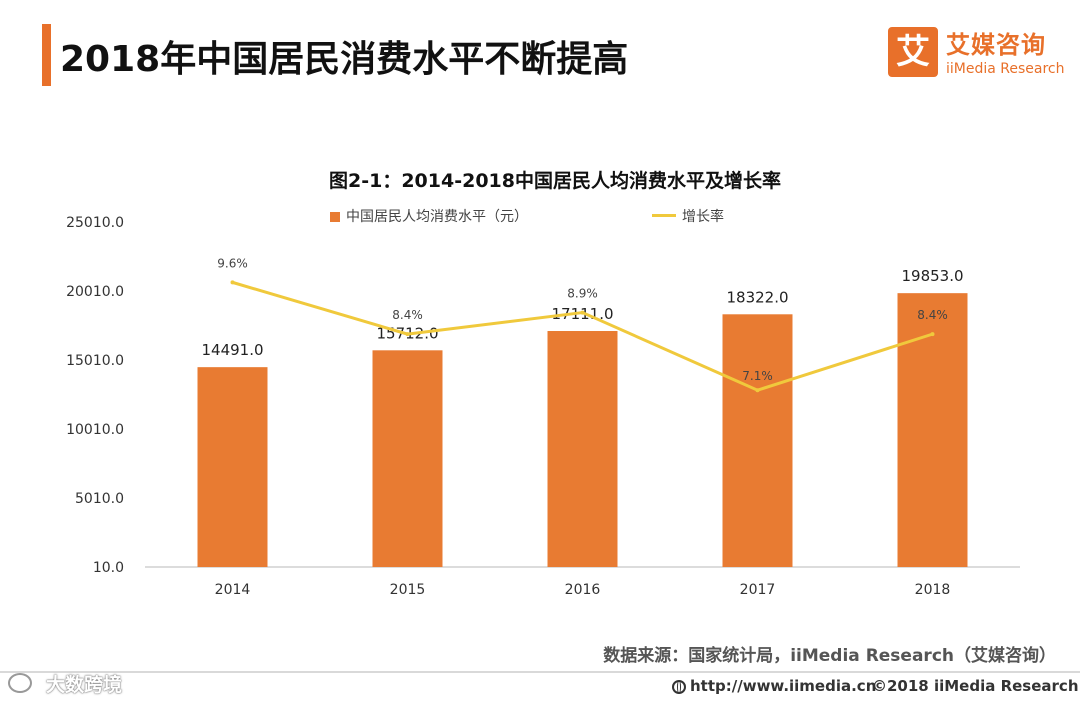  I want to click on legend-bar-swatch, so click(335, 217).